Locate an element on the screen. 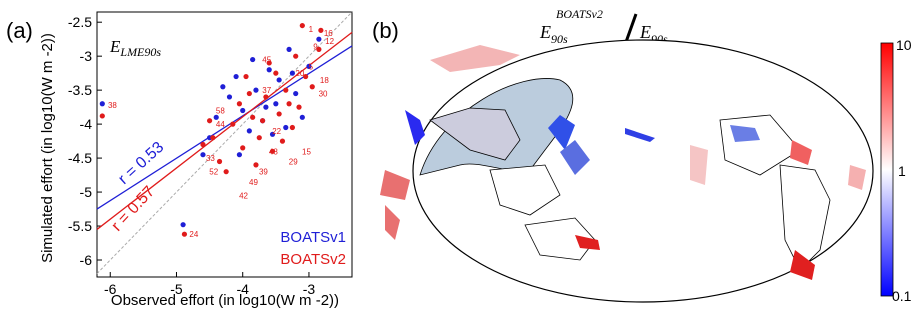  point-label: 33 is located at coordinates (210, 158).